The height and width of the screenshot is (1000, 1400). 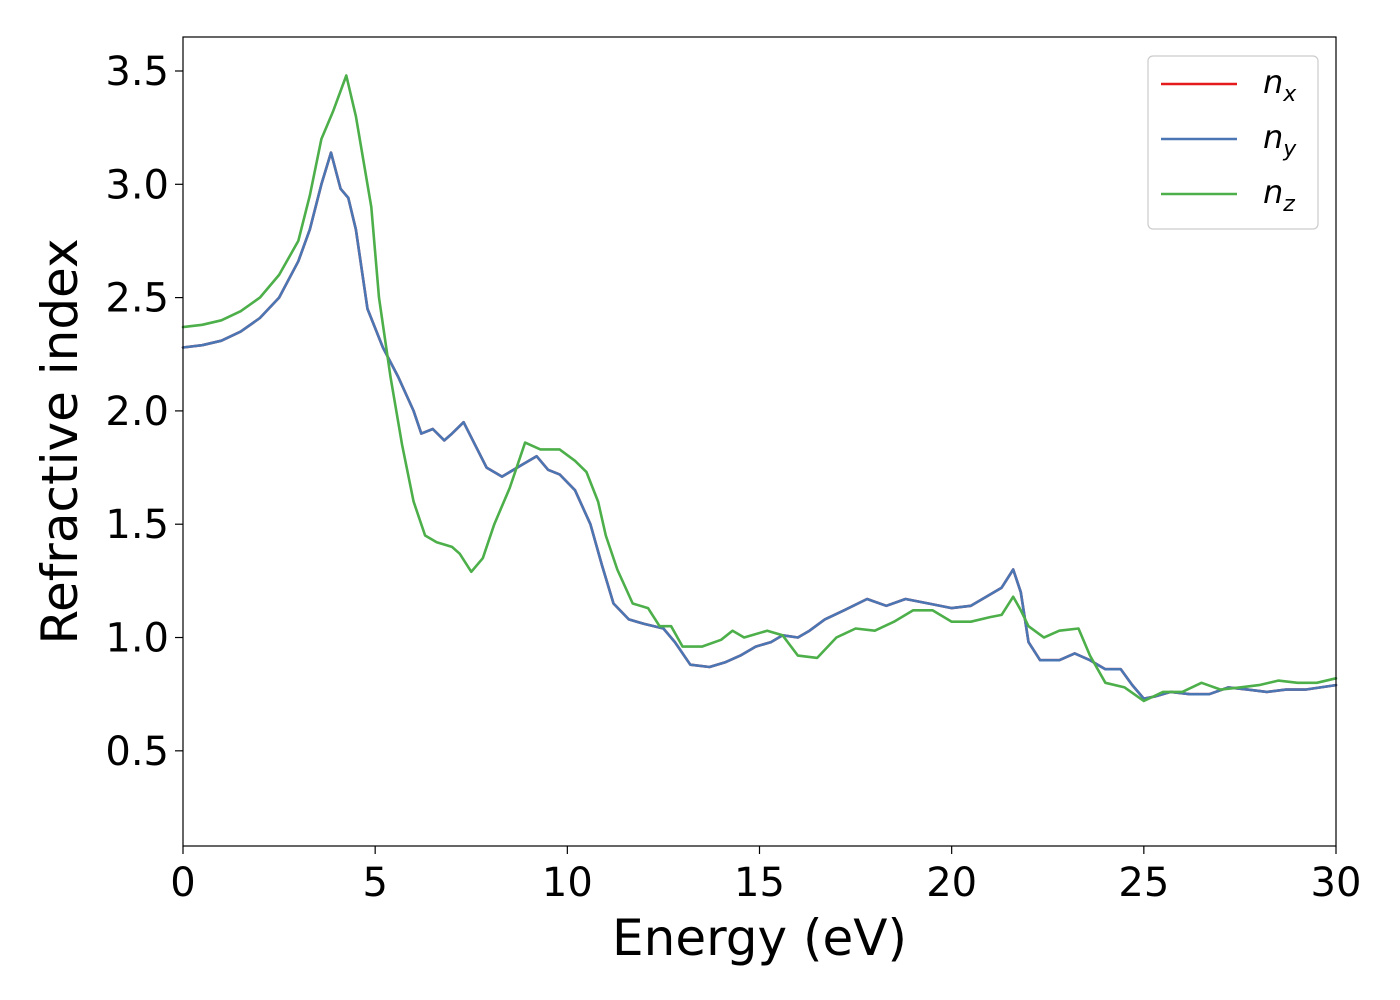 What do you see at coordinates (182, 883) in the screenshot?
I see `x-tick-label: 0` at bounding box center [182, 883].